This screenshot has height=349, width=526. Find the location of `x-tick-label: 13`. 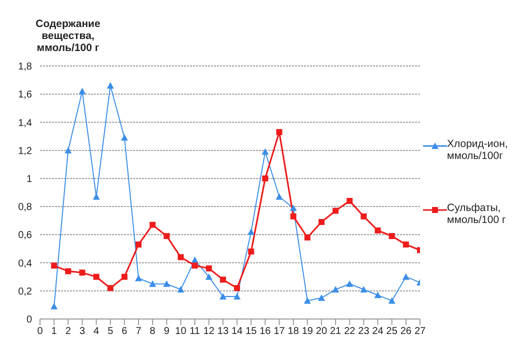

x-tick-label: 13 is located at coordinates (223, 332).